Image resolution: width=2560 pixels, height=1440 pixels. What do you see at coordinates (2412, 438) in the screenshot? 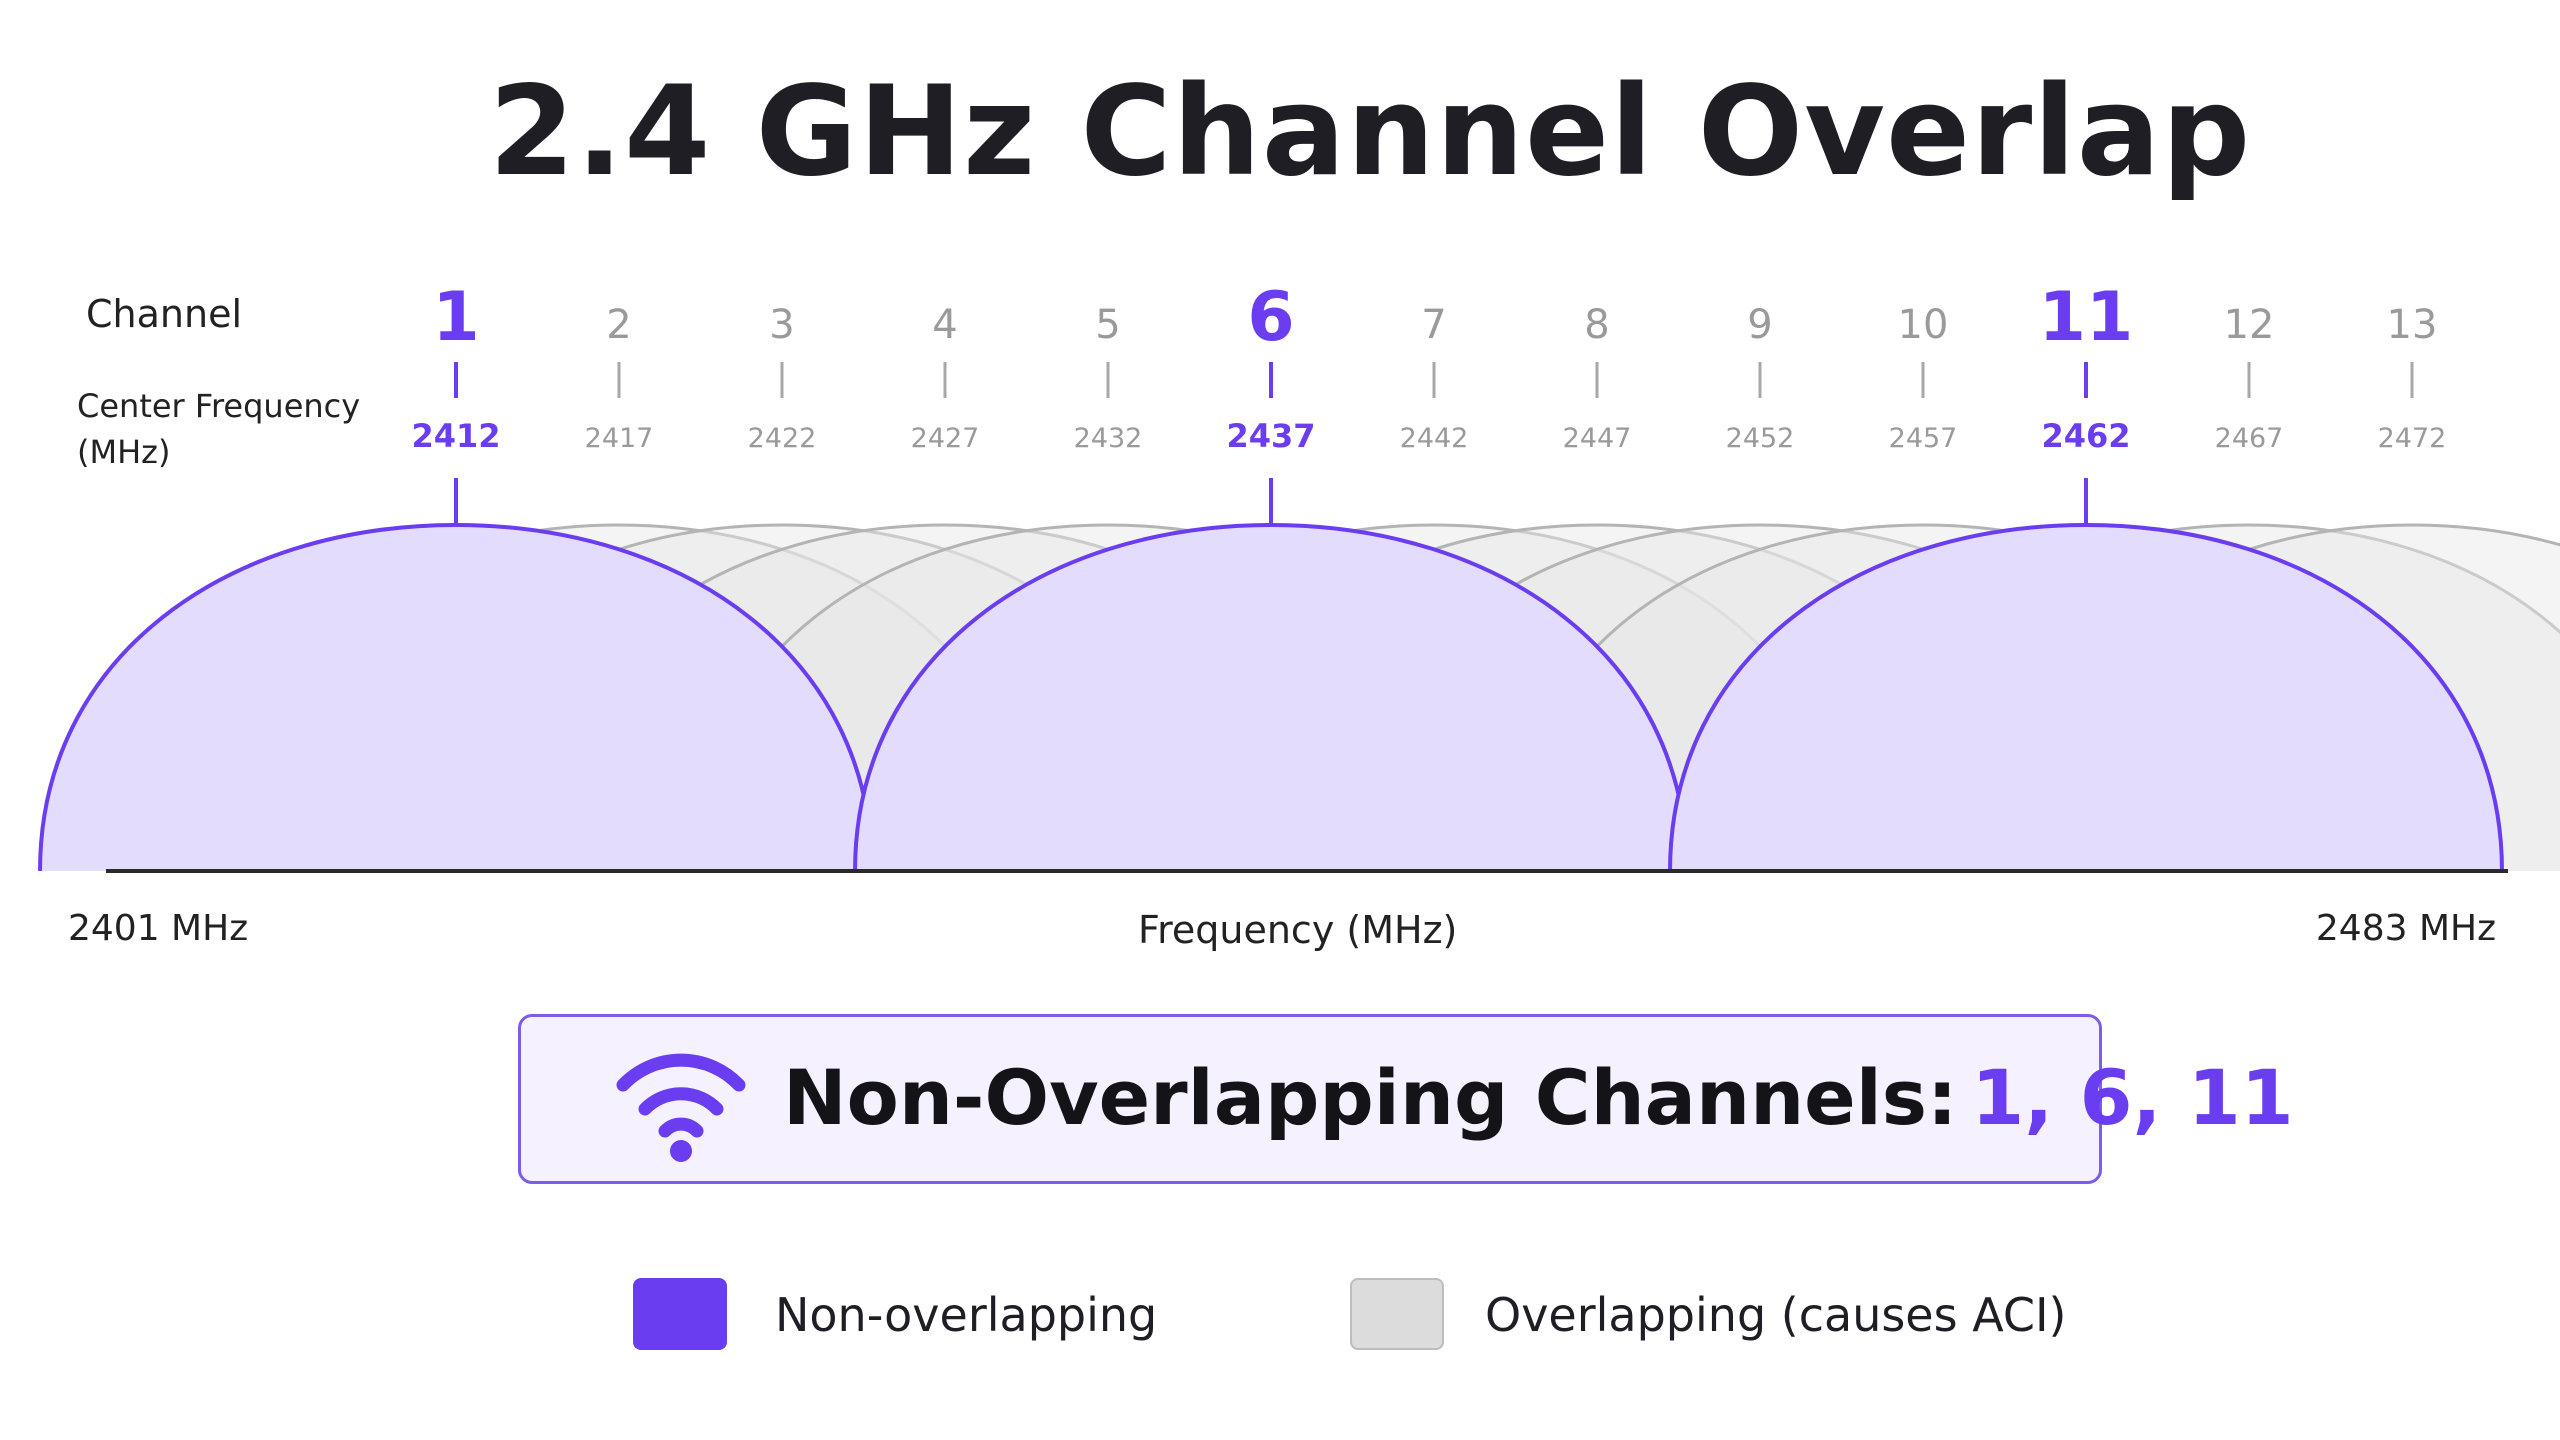
I see `channel-center-frequency-13: 2472` at bounding box center [2412, 438].